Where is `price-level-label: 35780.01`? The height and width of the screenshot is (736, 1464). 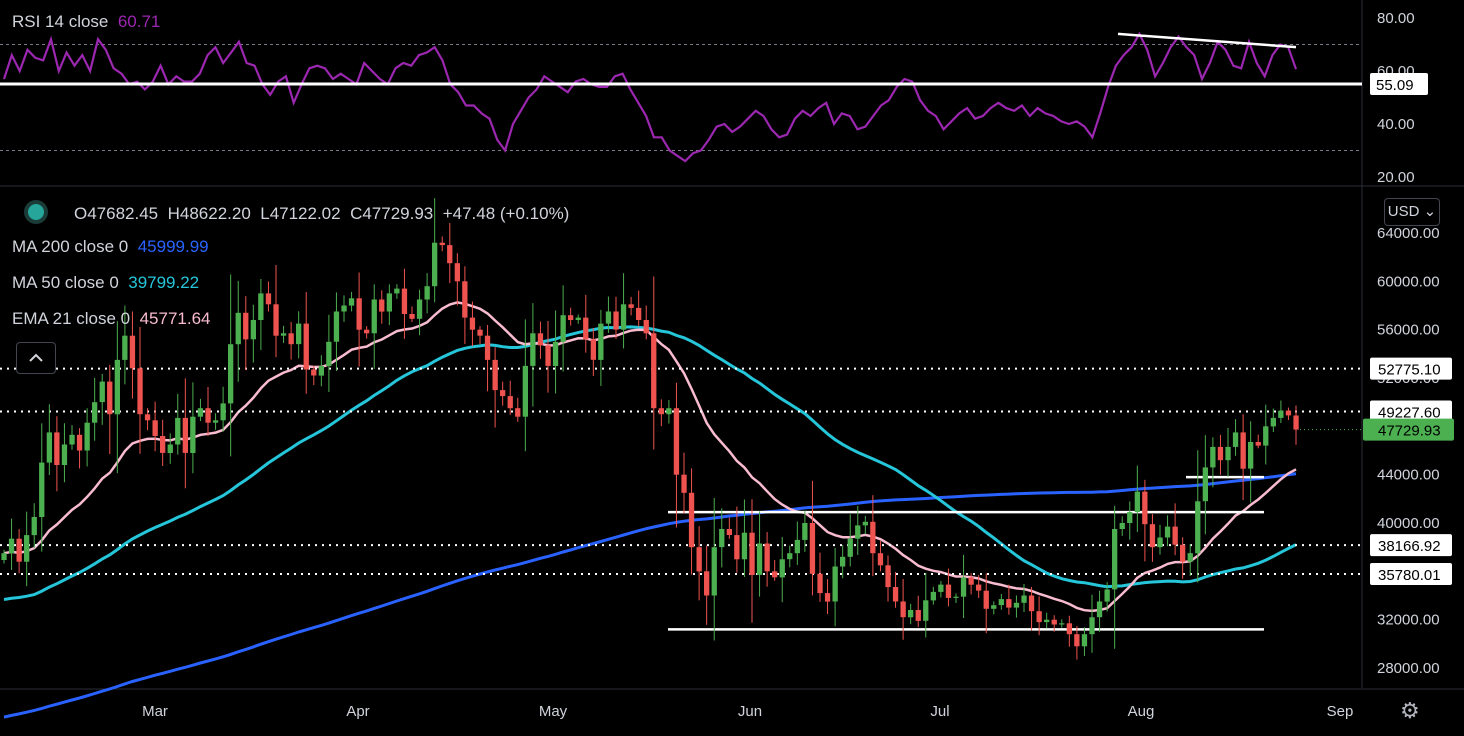
price-level-label: 35780.01 is located at coordinates (1409, 575).